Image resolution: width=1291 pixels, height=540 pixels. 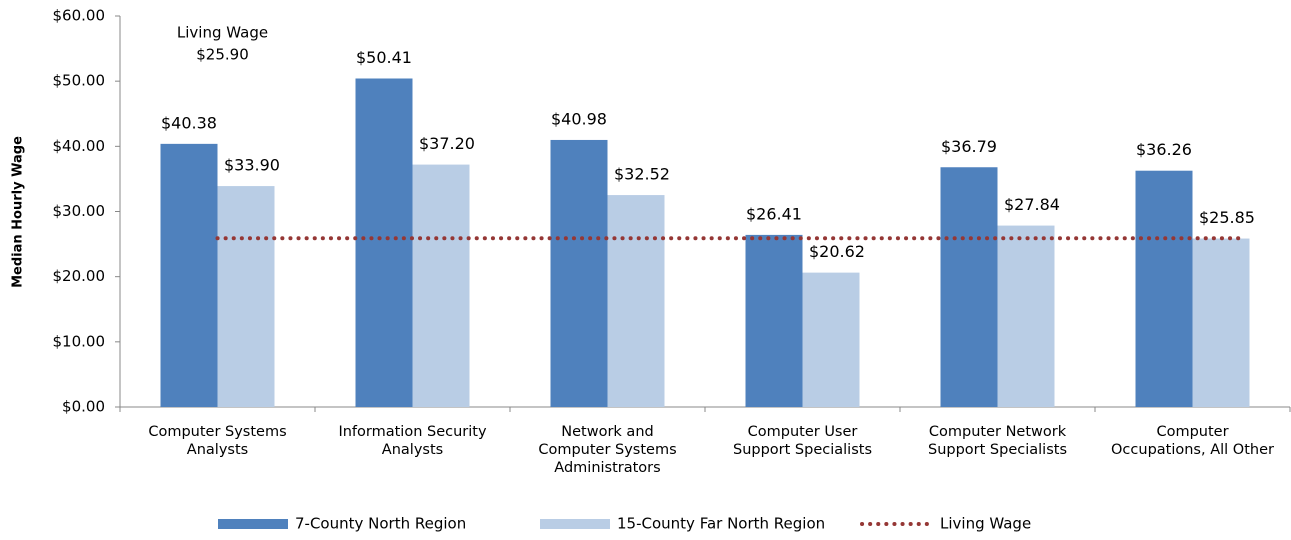 What do you see at coordinates (384, 57) in the screenshot?
I see `data-label: $50.41` at bounding box center [384, 57].